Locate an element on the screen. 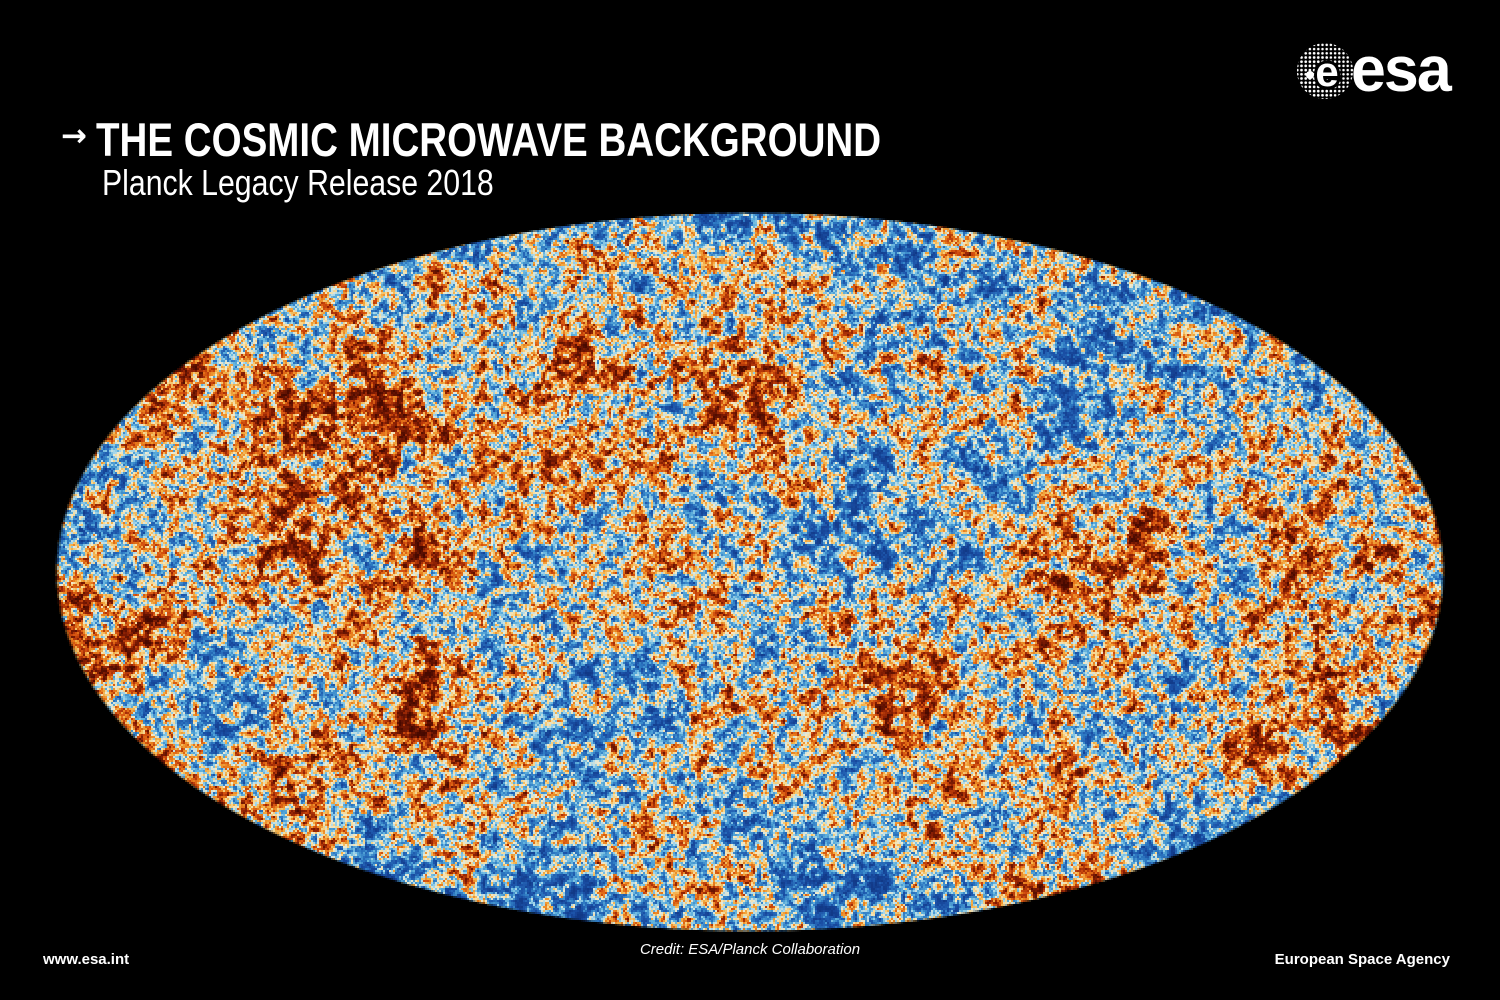 The width and height of the screenshot is (1500, 1000). page-title: THE COSMIC MICROWAVE BACKGROUND is located at coordinates (489, 139).